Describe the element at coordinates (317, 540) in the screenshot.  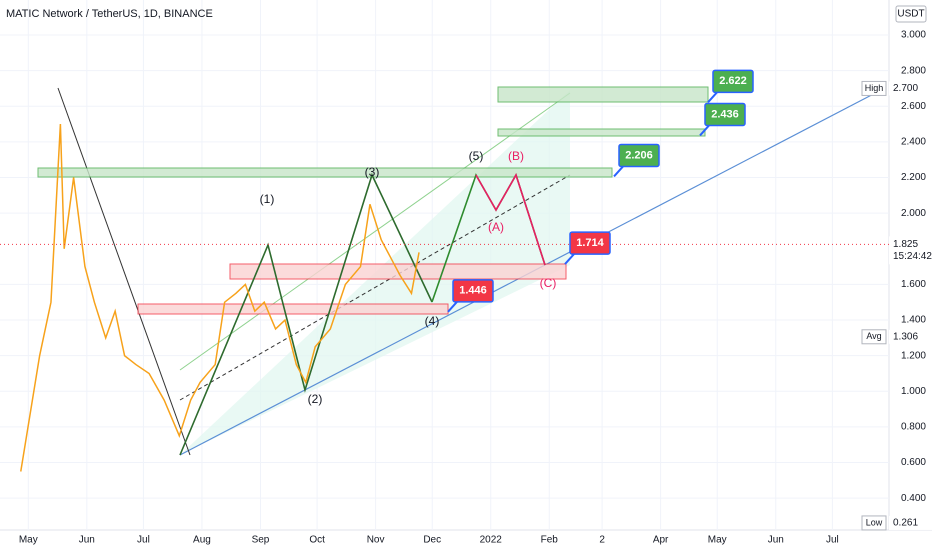
I see `x-tick-label: Oct` at that location.